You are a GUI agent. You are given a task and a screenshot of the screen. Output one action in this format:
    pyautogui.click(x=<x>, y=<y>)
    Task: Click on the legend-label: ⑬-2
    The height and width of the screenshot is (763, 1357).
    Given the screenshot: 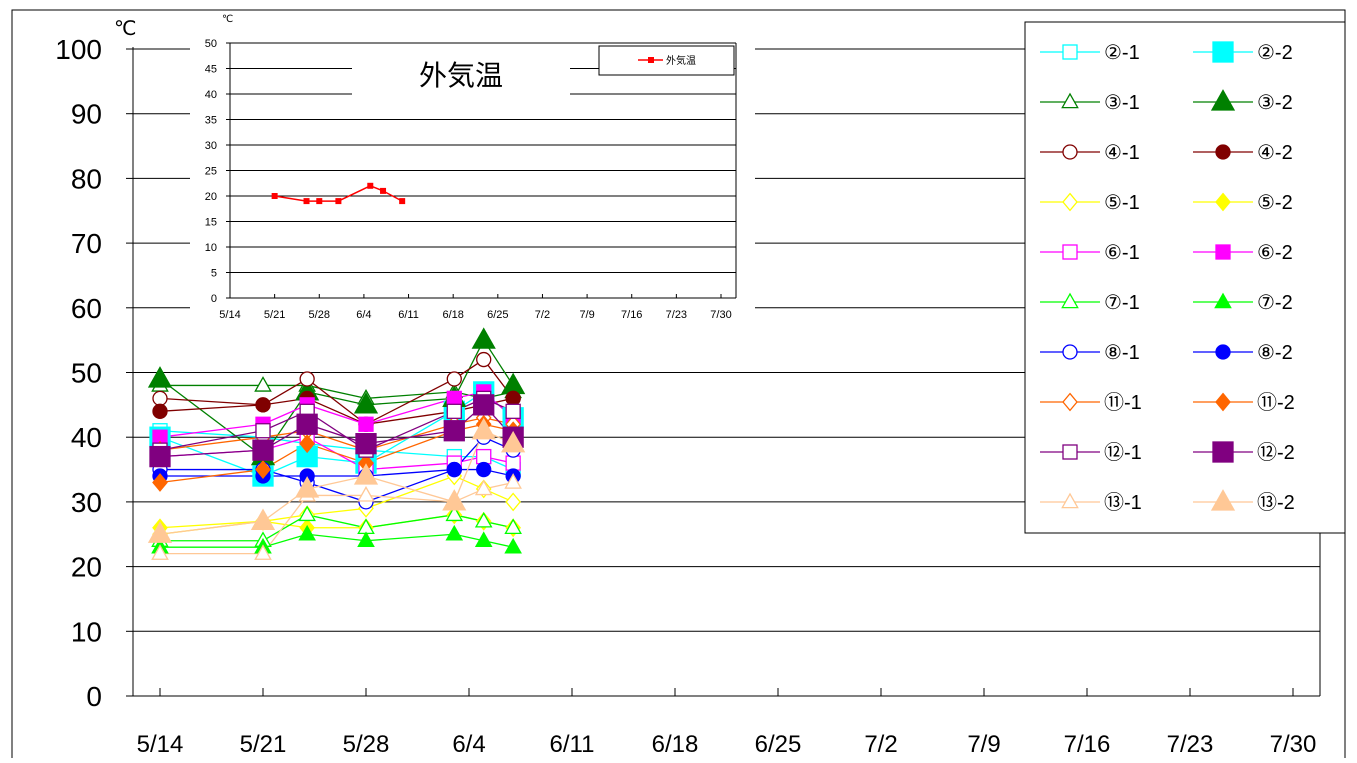 What is the action you would take?
    pyautogui.click(x=1276, y=502)
    